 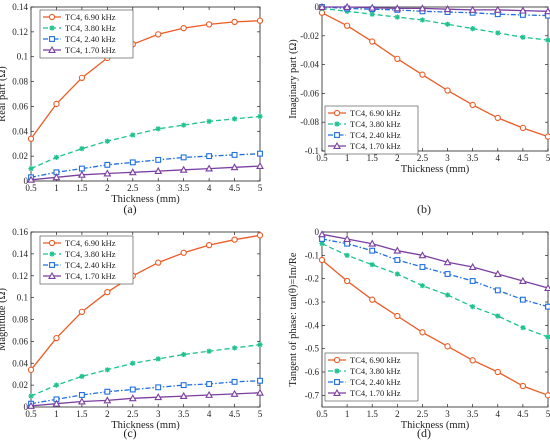 What do you see at coordinates (312, 325) in the screenshot?
I see `y-tick-label: -0.4` at bounding box center [312, 325].